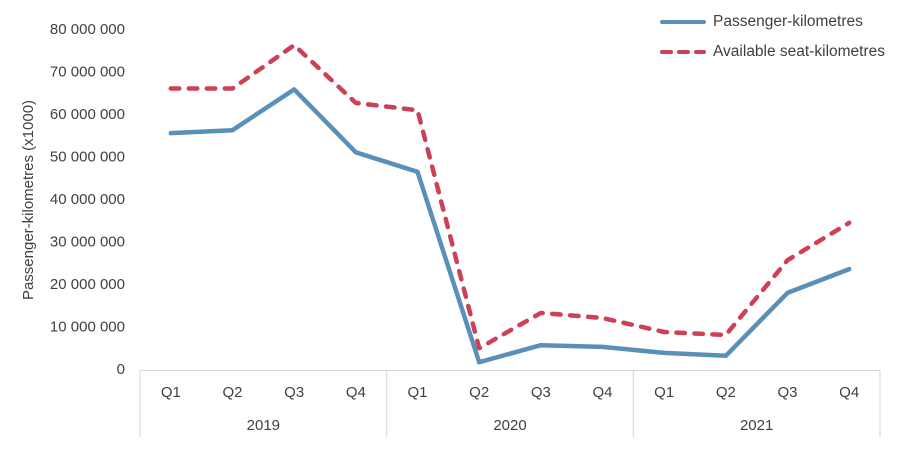 The width and height of the screenshot is (900, 455). Describe the element at coordinates (263, 425) in the screenshot. I see `x-axis-year-label: 2019` at that location.